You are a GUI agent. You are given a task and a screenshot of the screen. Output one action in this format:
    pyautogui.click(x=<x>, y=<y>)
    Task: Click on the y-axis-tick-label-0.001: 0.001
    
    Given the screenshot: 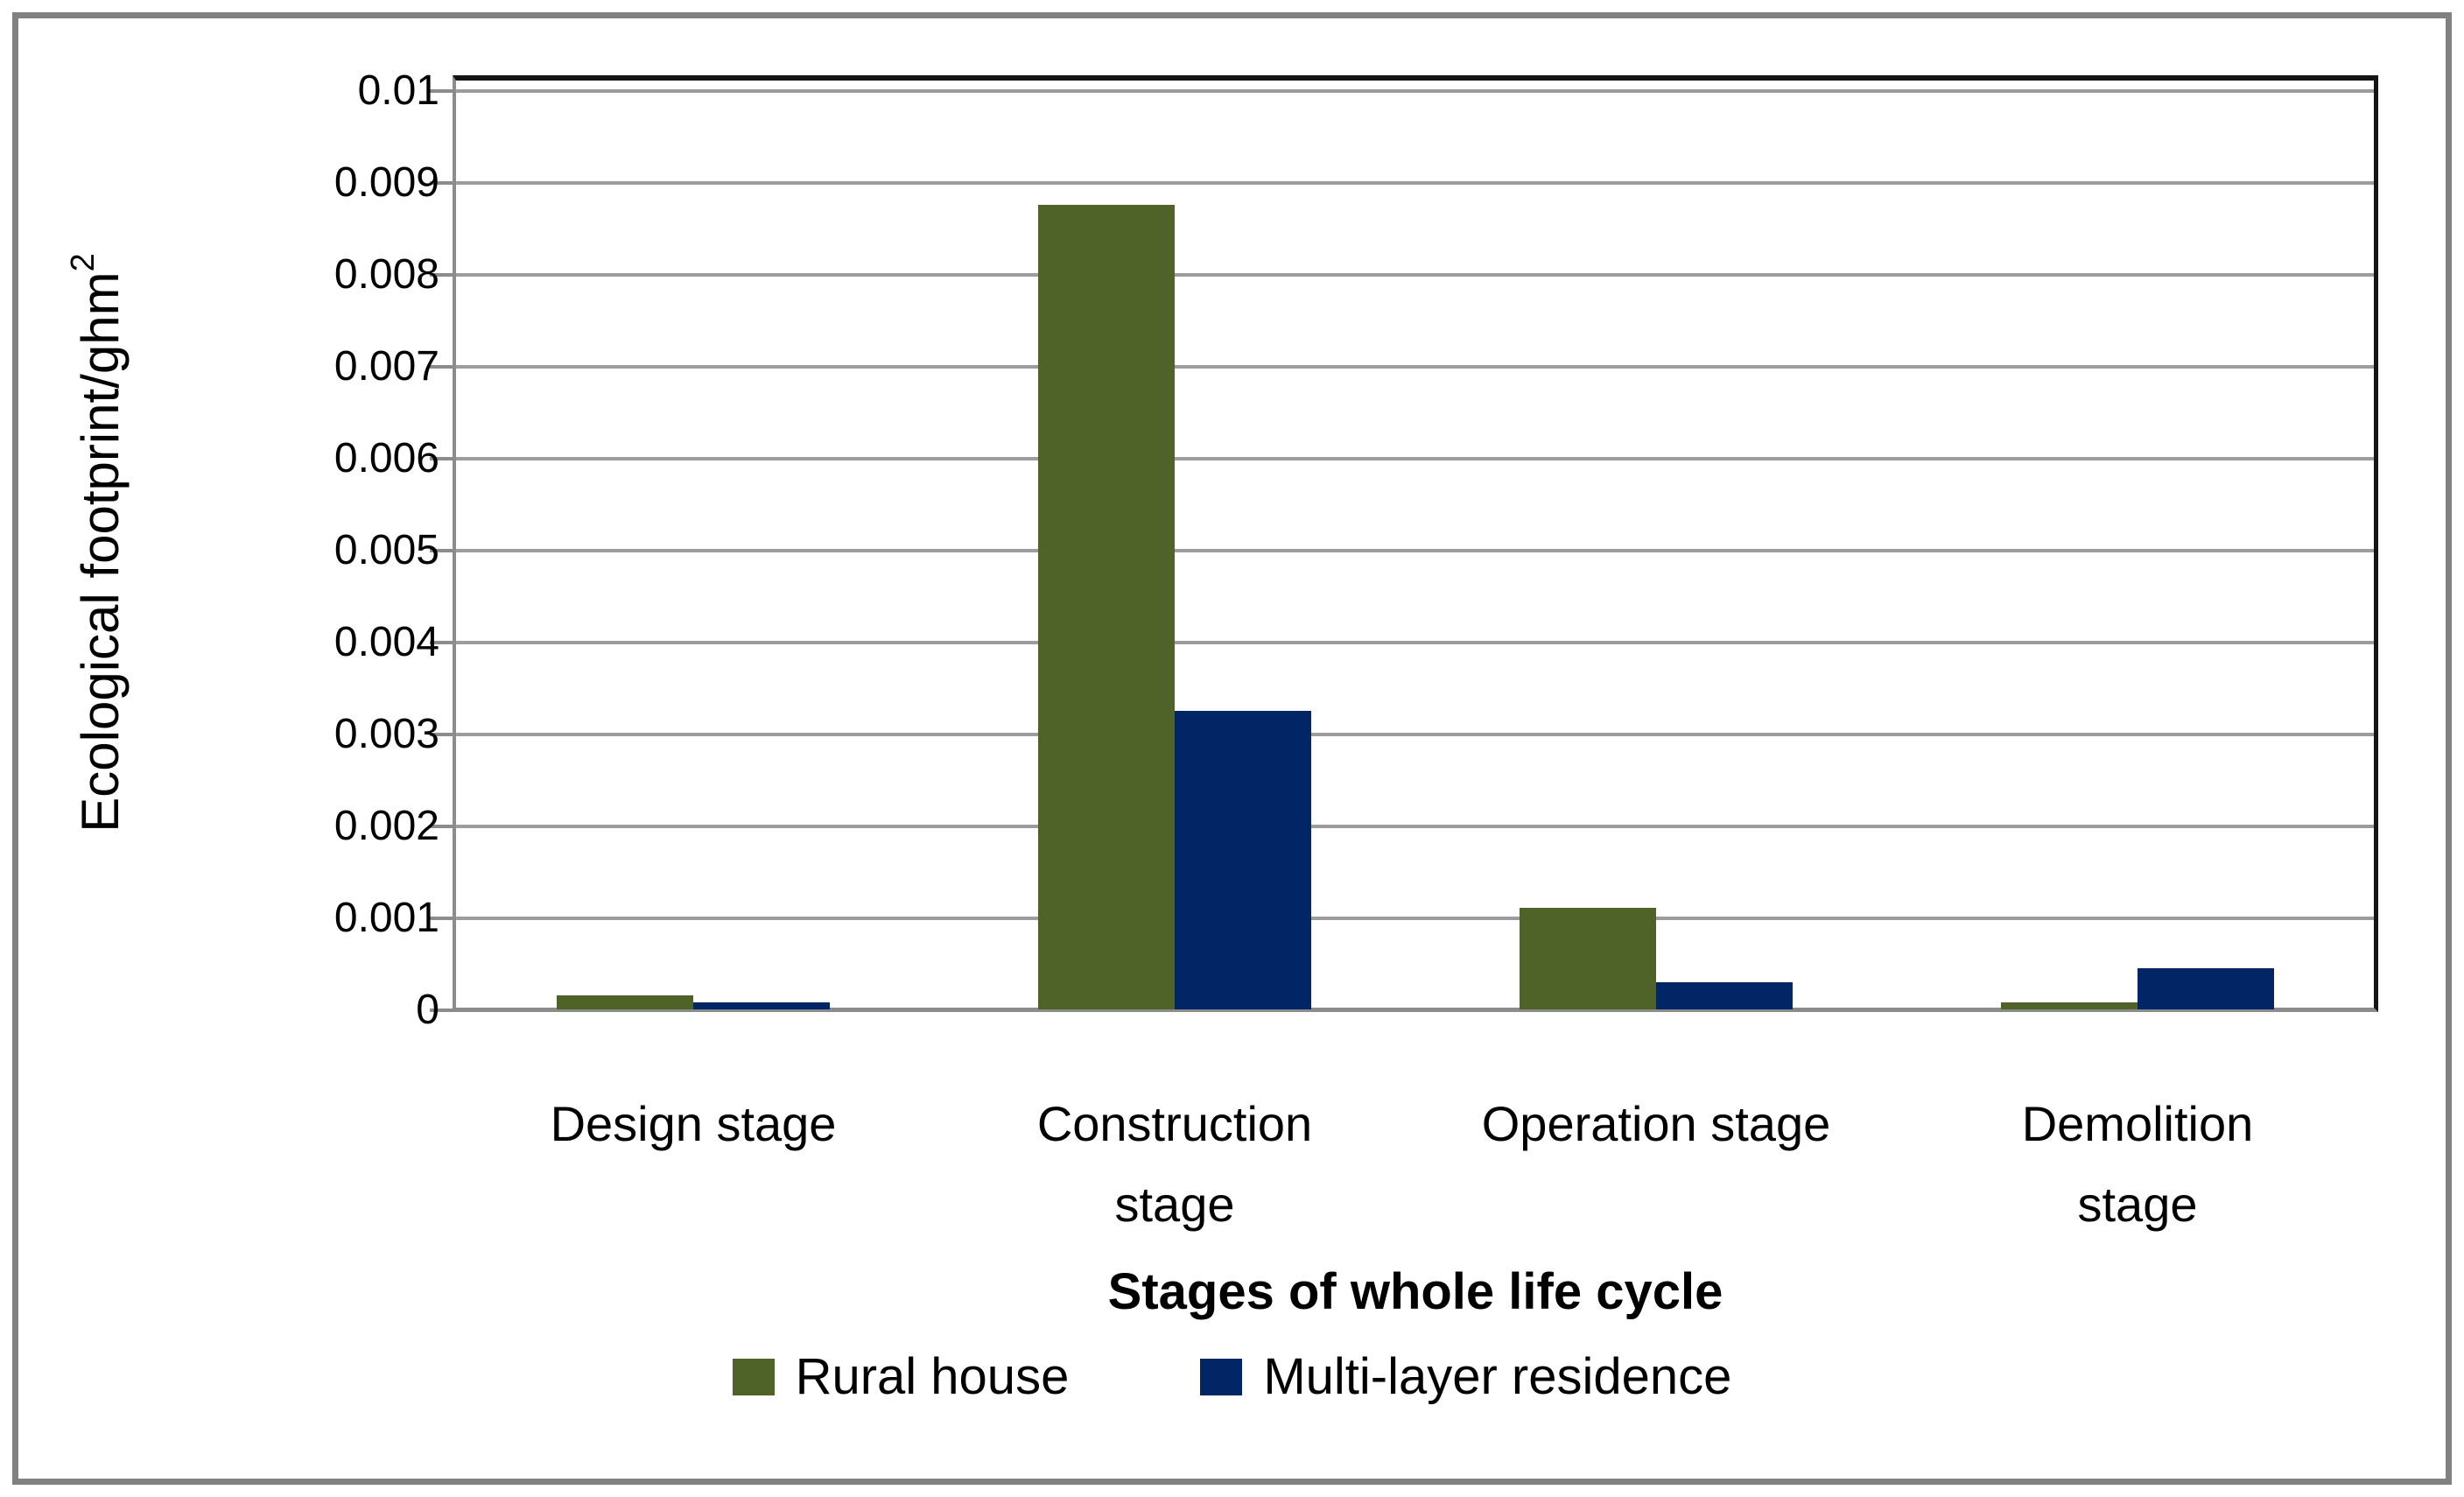 What is the action you would take?
    pyautogui.click(x=386, y=917)
    